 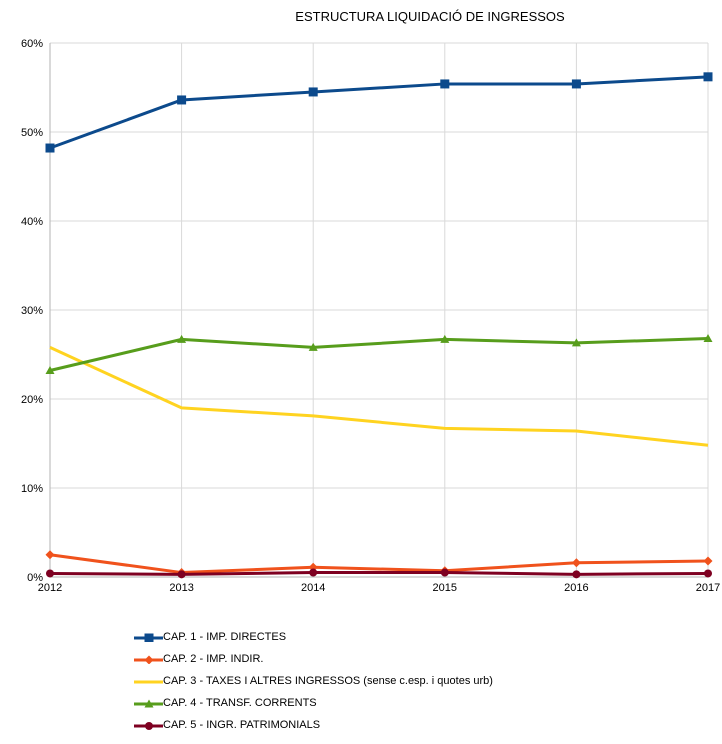 What do you see at coordinates (576, 588) in the screenshot?
I see `x-tick-label: 2016` at bounding box center [576, 588].